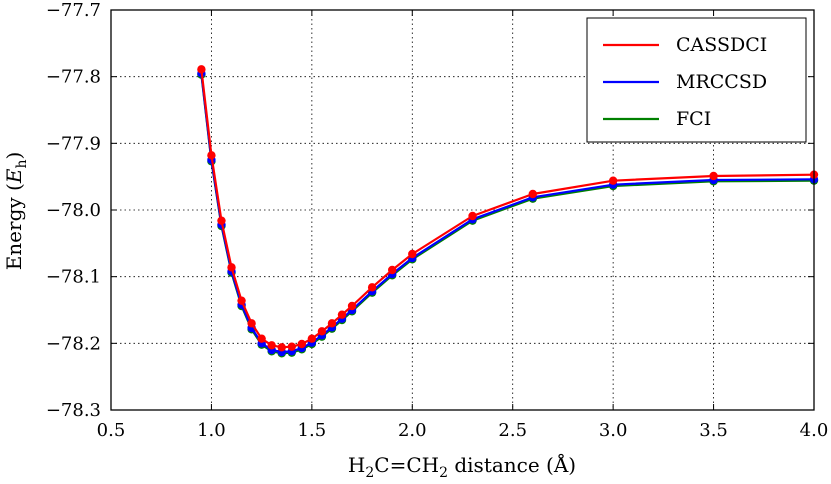 The width and height of the screenshot is (831, 484). Describe the element at coordinates (721, 82) in the screenshot. I see `legend-label-mrccsd: MRCCSD` at that location.